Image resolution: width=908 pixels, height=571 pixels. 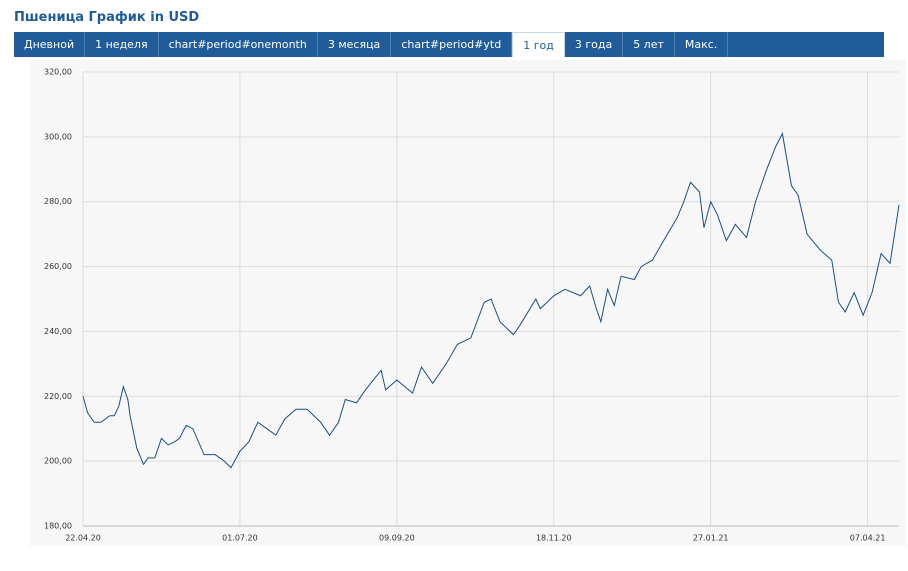 What do you see at coordinates (355, 44) in the screenshot?
I see `tab: 3 месяца` at bounding box center [355, 44].